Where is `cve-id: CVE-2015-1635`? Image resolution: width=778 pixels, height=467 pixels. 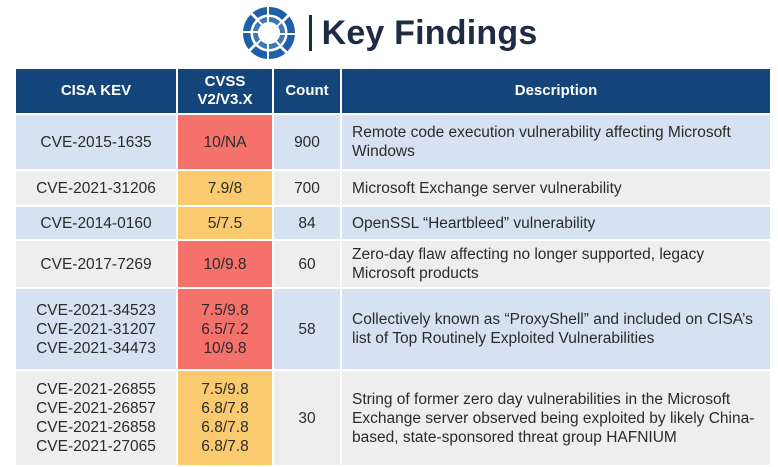 cve-id: CVE-2015-1635 is located at coordinates (96, 142).